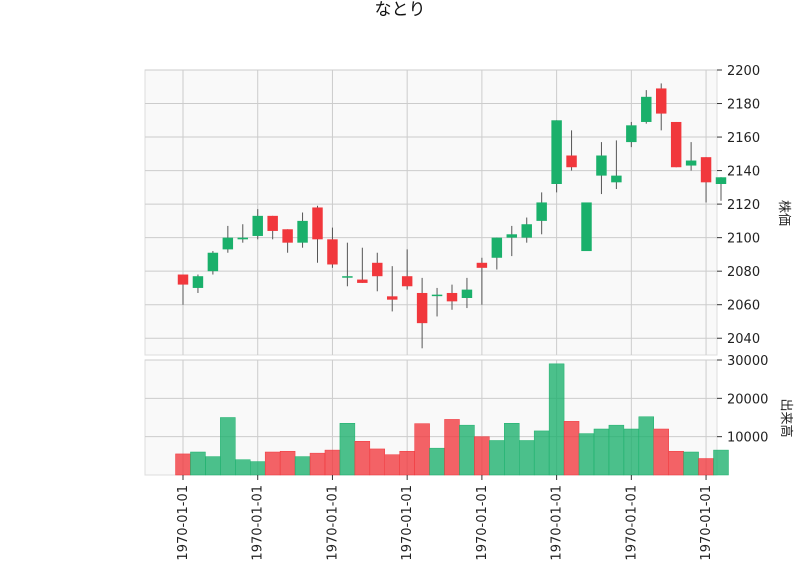 This screenshot has width=800, height=575. What do you see at coordinates (743, 71) in the screenshot?
I see `price-tick-label: 2200` at bounding box center [743, 71].